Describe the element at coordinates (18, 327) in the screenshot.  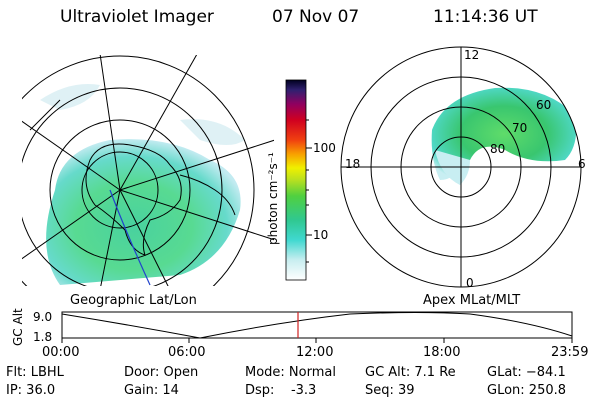
I see `altitude-ylabel: GC Alt` at that location.